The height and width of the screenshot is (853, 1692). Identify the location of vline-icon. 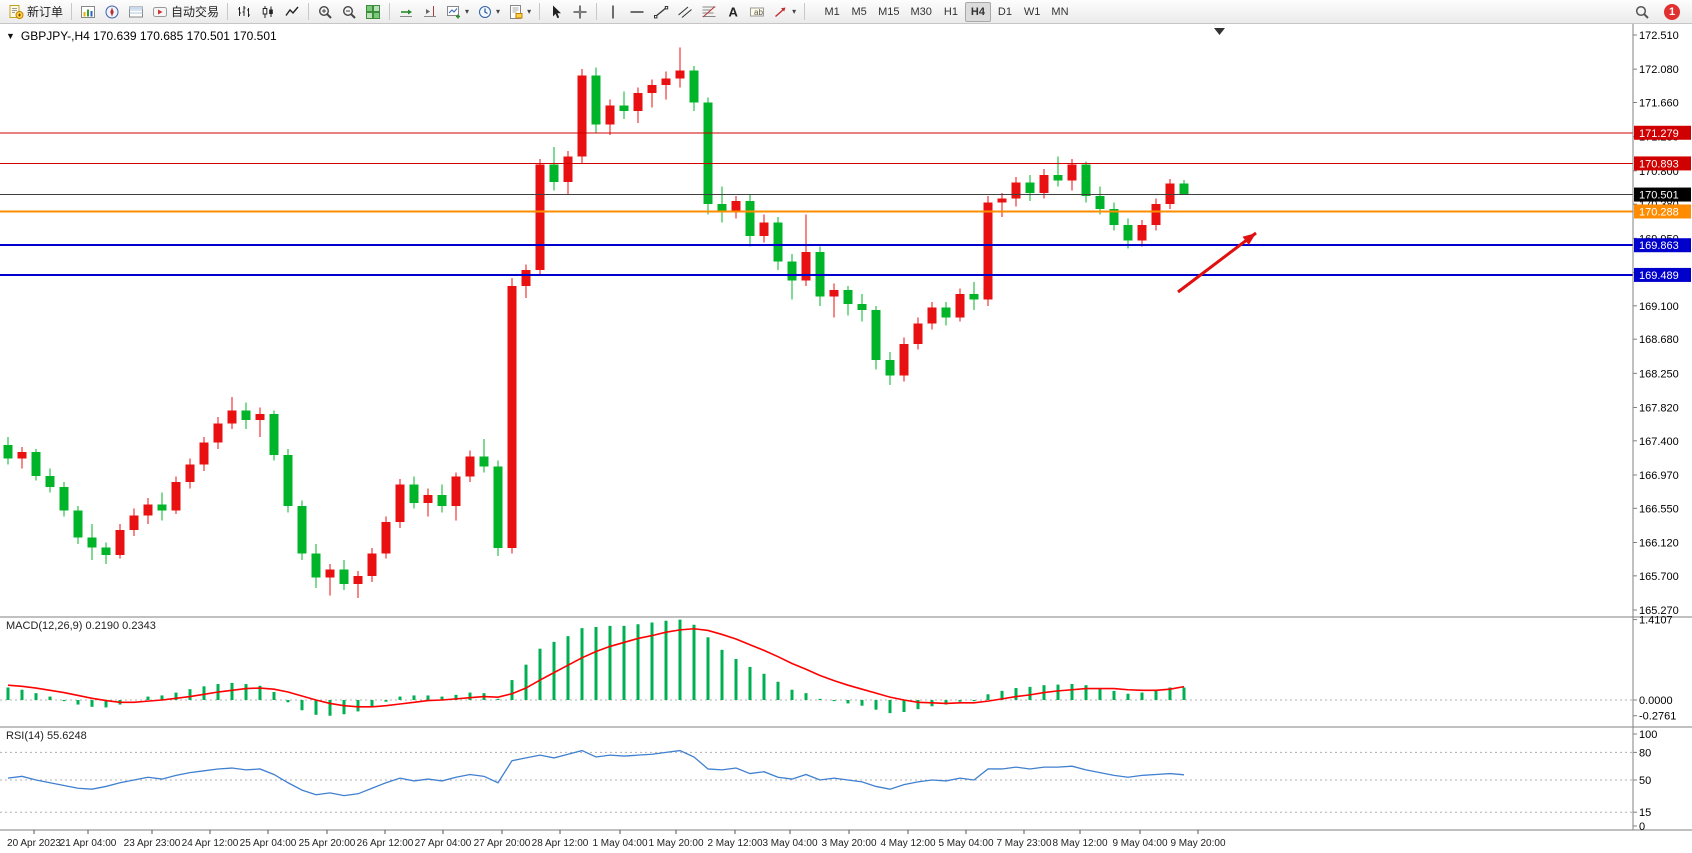
(613, 11).